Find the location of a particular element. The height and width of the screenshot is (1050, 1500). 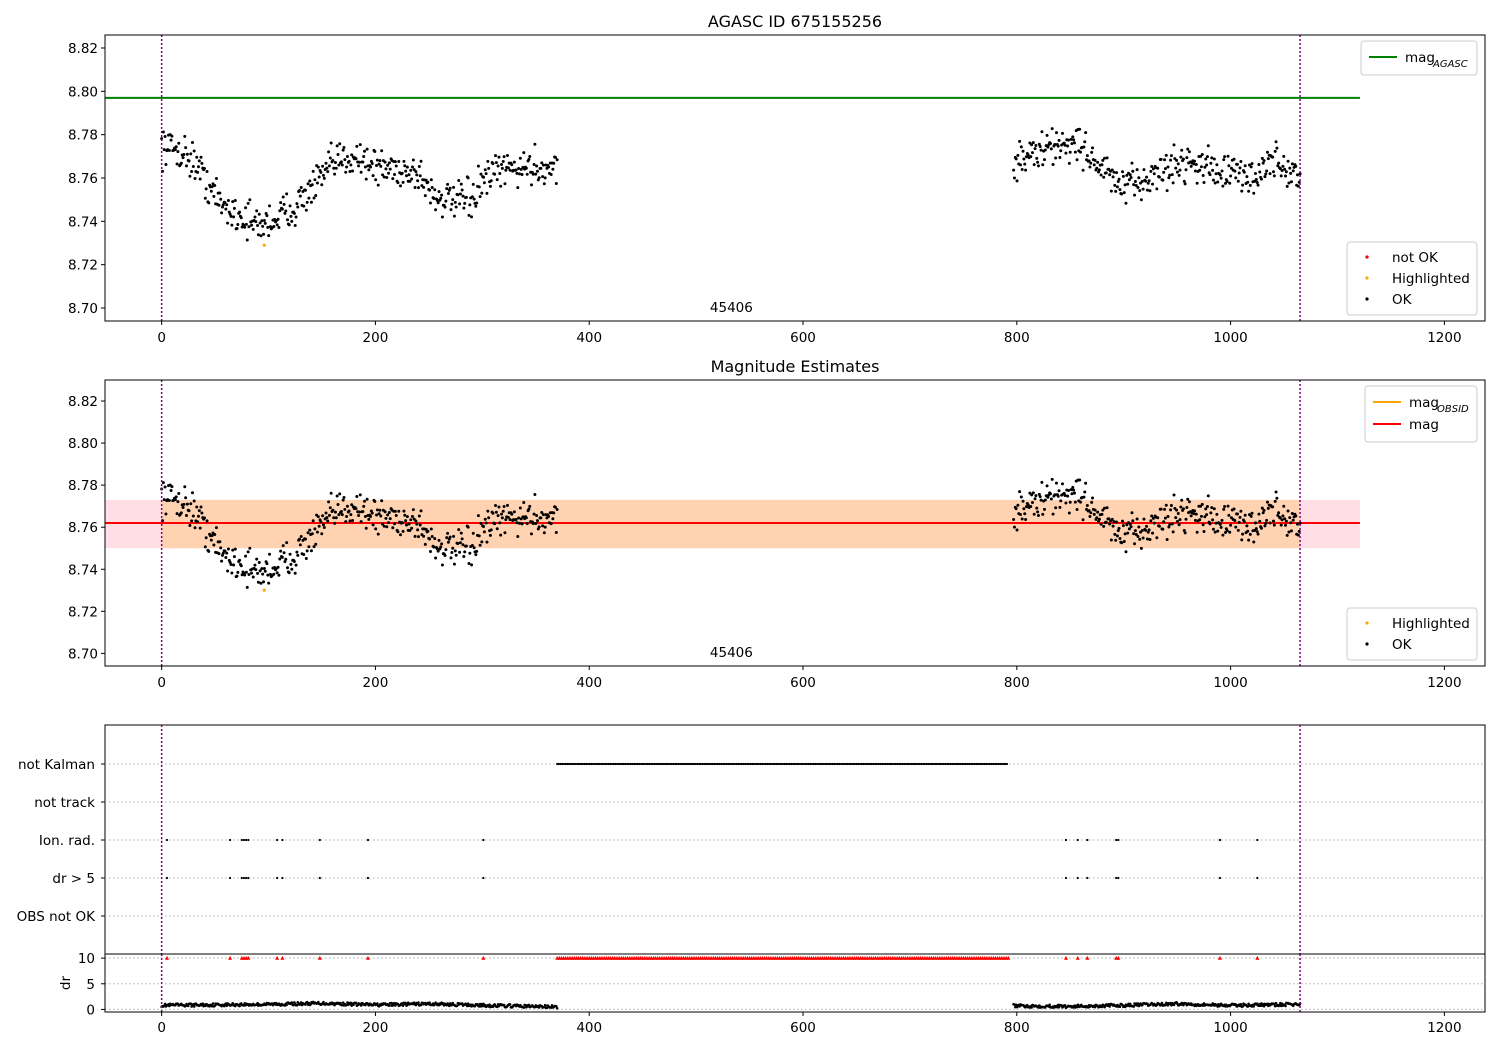

legend-upper is located at coordinates (1421, 414).